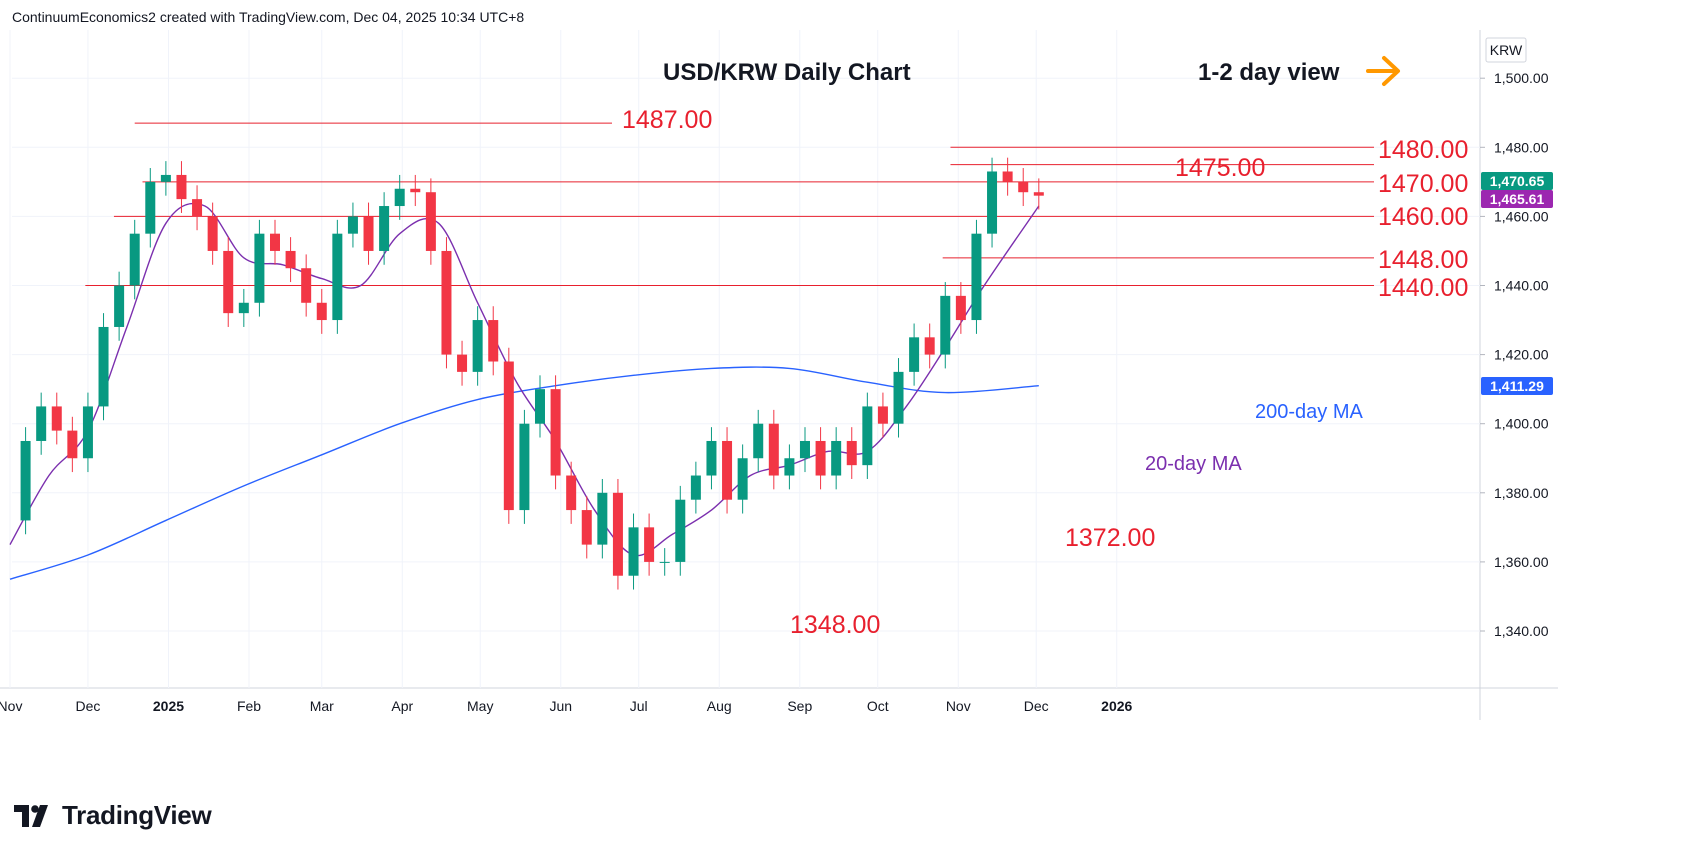 This screenshot has width=1687, height=851. I want to click on x-tick-label: 2026, so click(1116, 706).